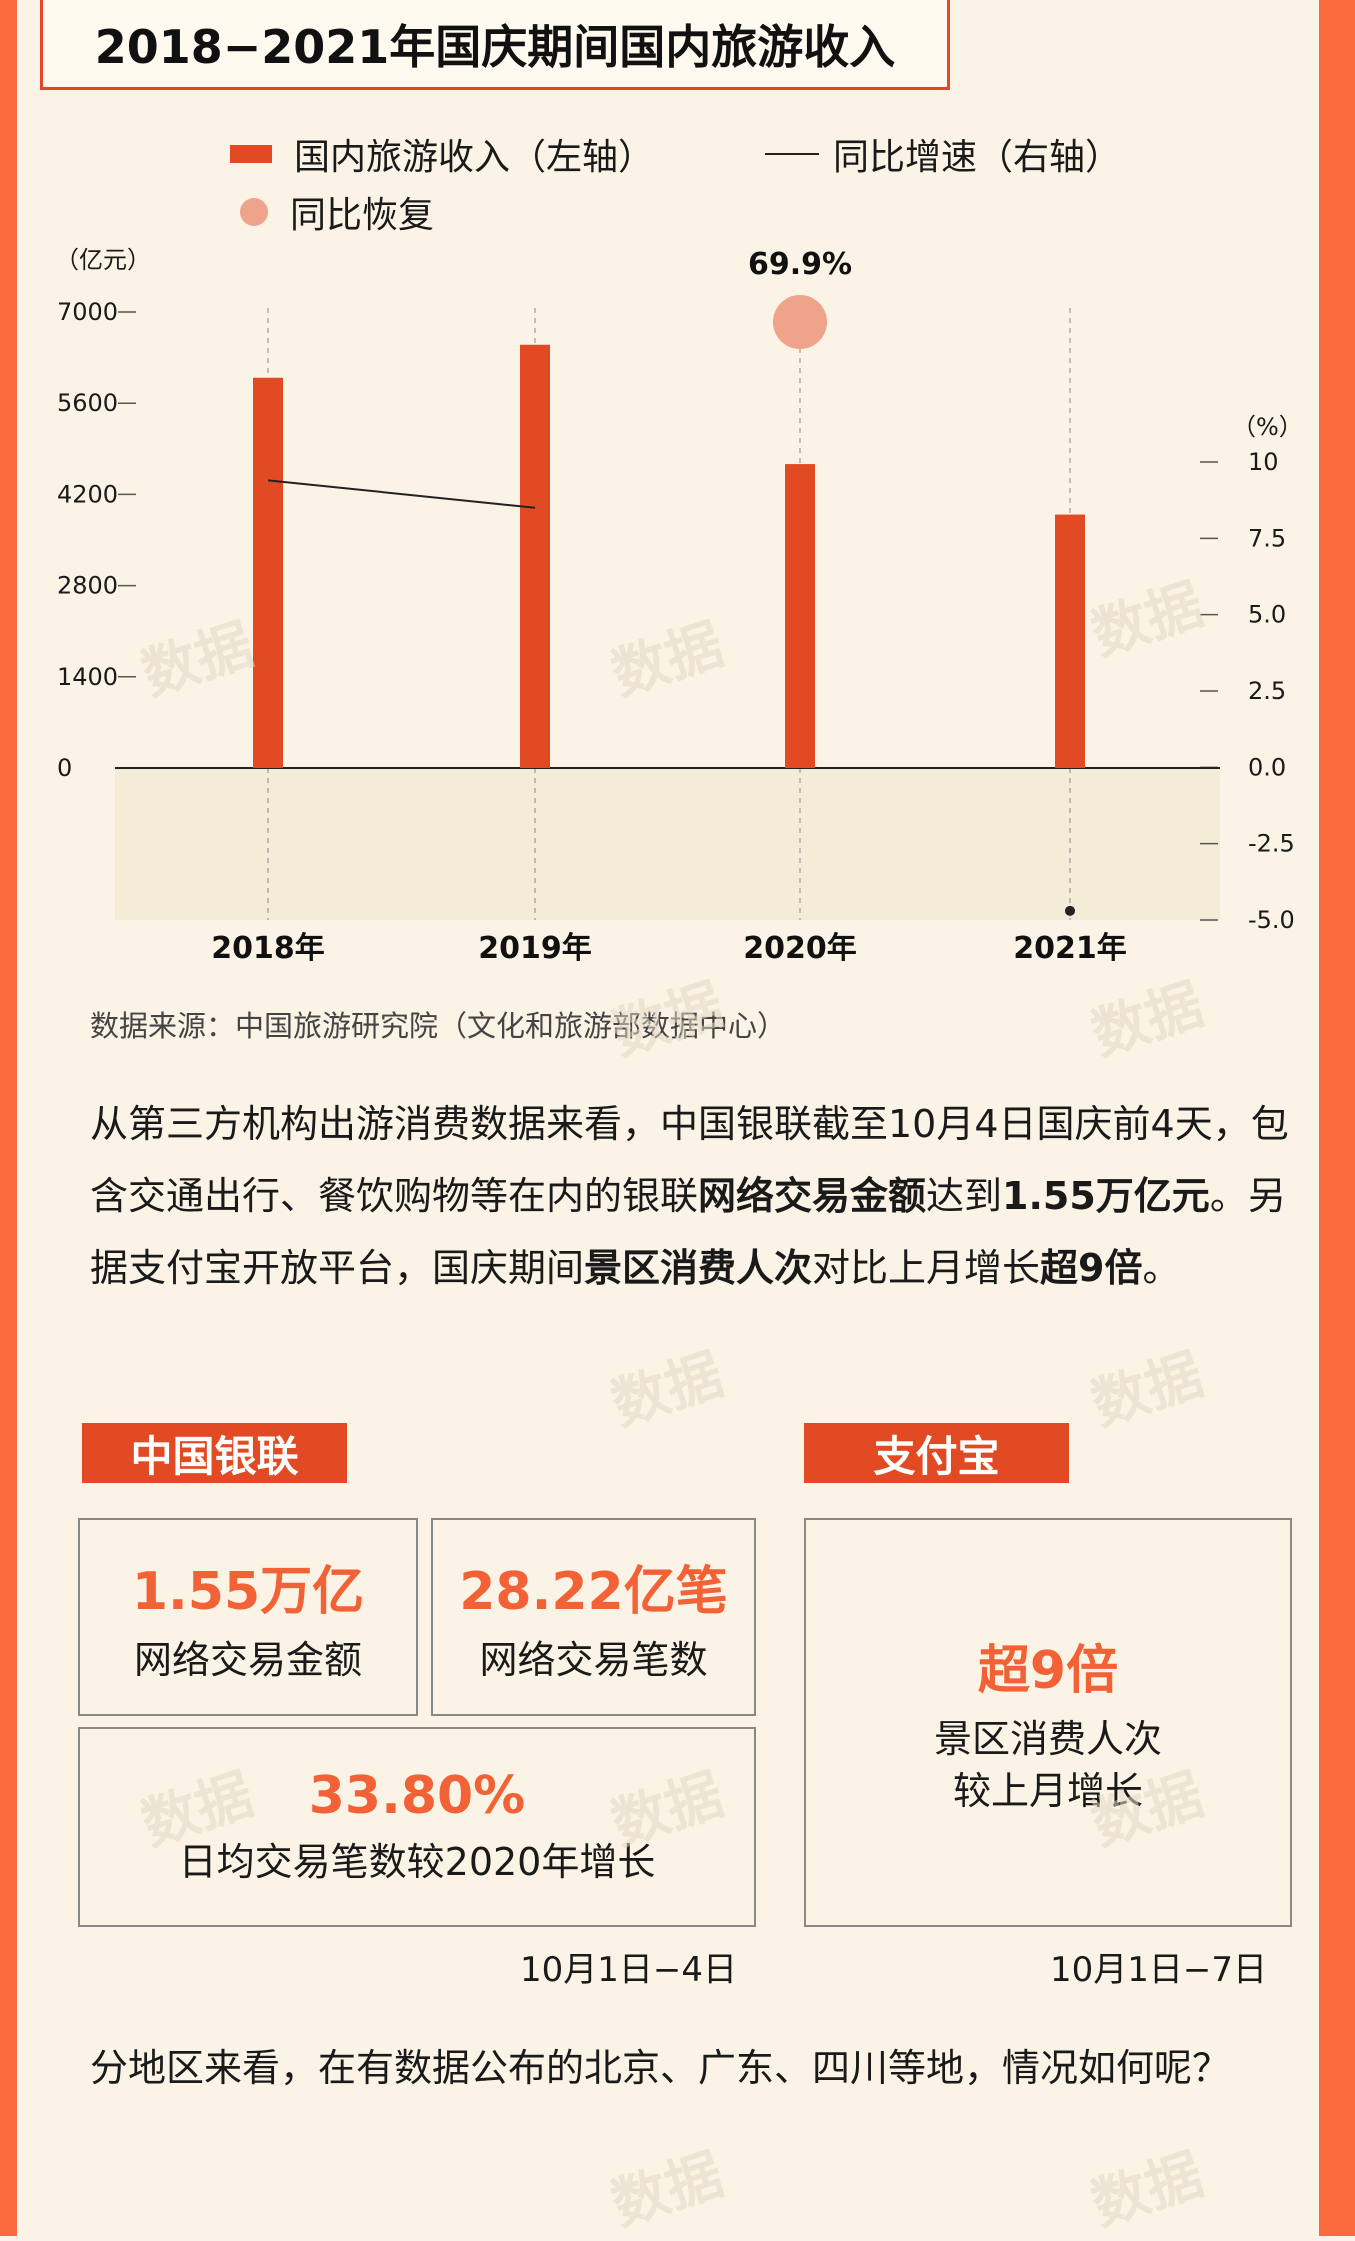  What do you see at coordinates (792, 154) in the screenshot?
I see `line-swatch` at bounding box center [792, 154].